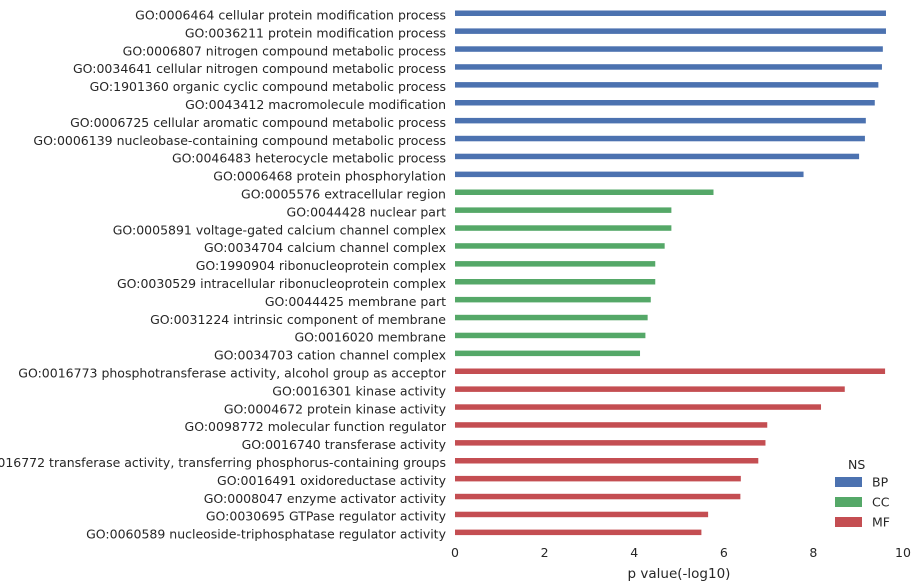 The height and width of the screenshot is (587, 916). What do you see at coordinates (370, 337) in the screenshot?
I see `category-label: GO:0016020 membrane` at bounding box center [370, 337].